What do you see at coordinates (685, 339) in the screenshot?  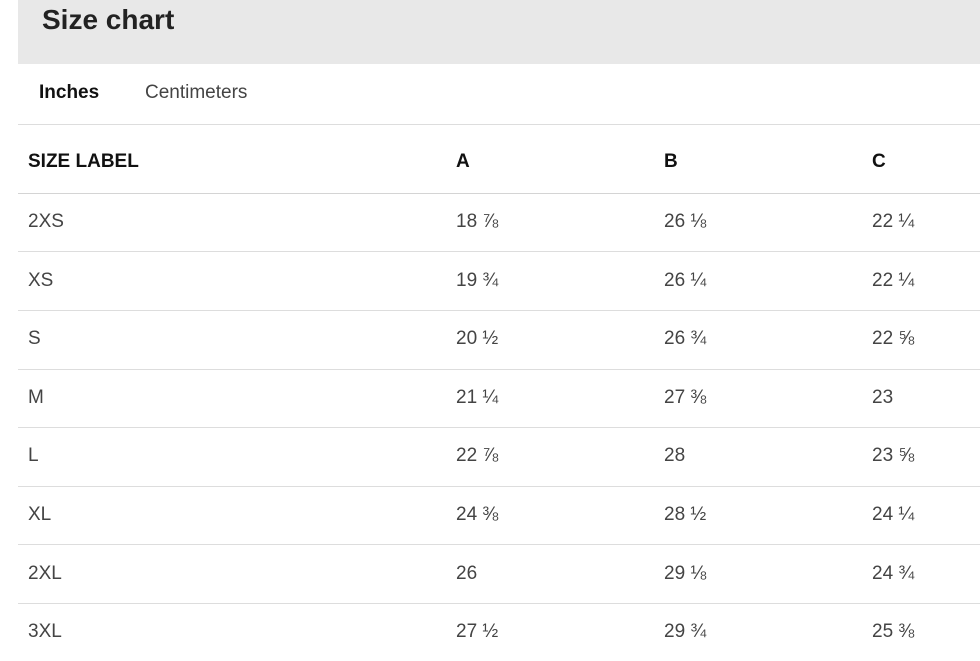 I see `measurement: 26 ¾` at bounding box center [685, 339].